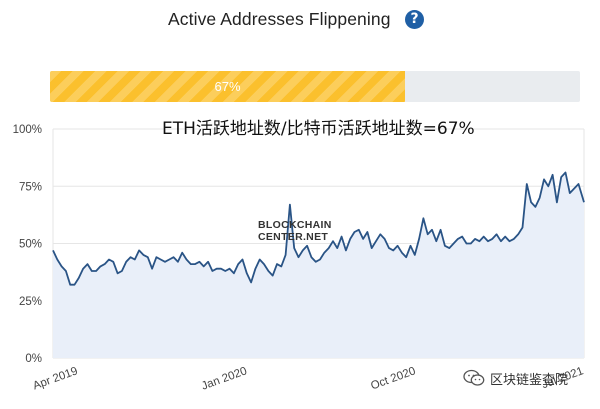 The height and width of the screenshot is (409, 600). I want to click on watermark-logo: BLOCKCHAIN CENTER.NET, so click(295, 231).